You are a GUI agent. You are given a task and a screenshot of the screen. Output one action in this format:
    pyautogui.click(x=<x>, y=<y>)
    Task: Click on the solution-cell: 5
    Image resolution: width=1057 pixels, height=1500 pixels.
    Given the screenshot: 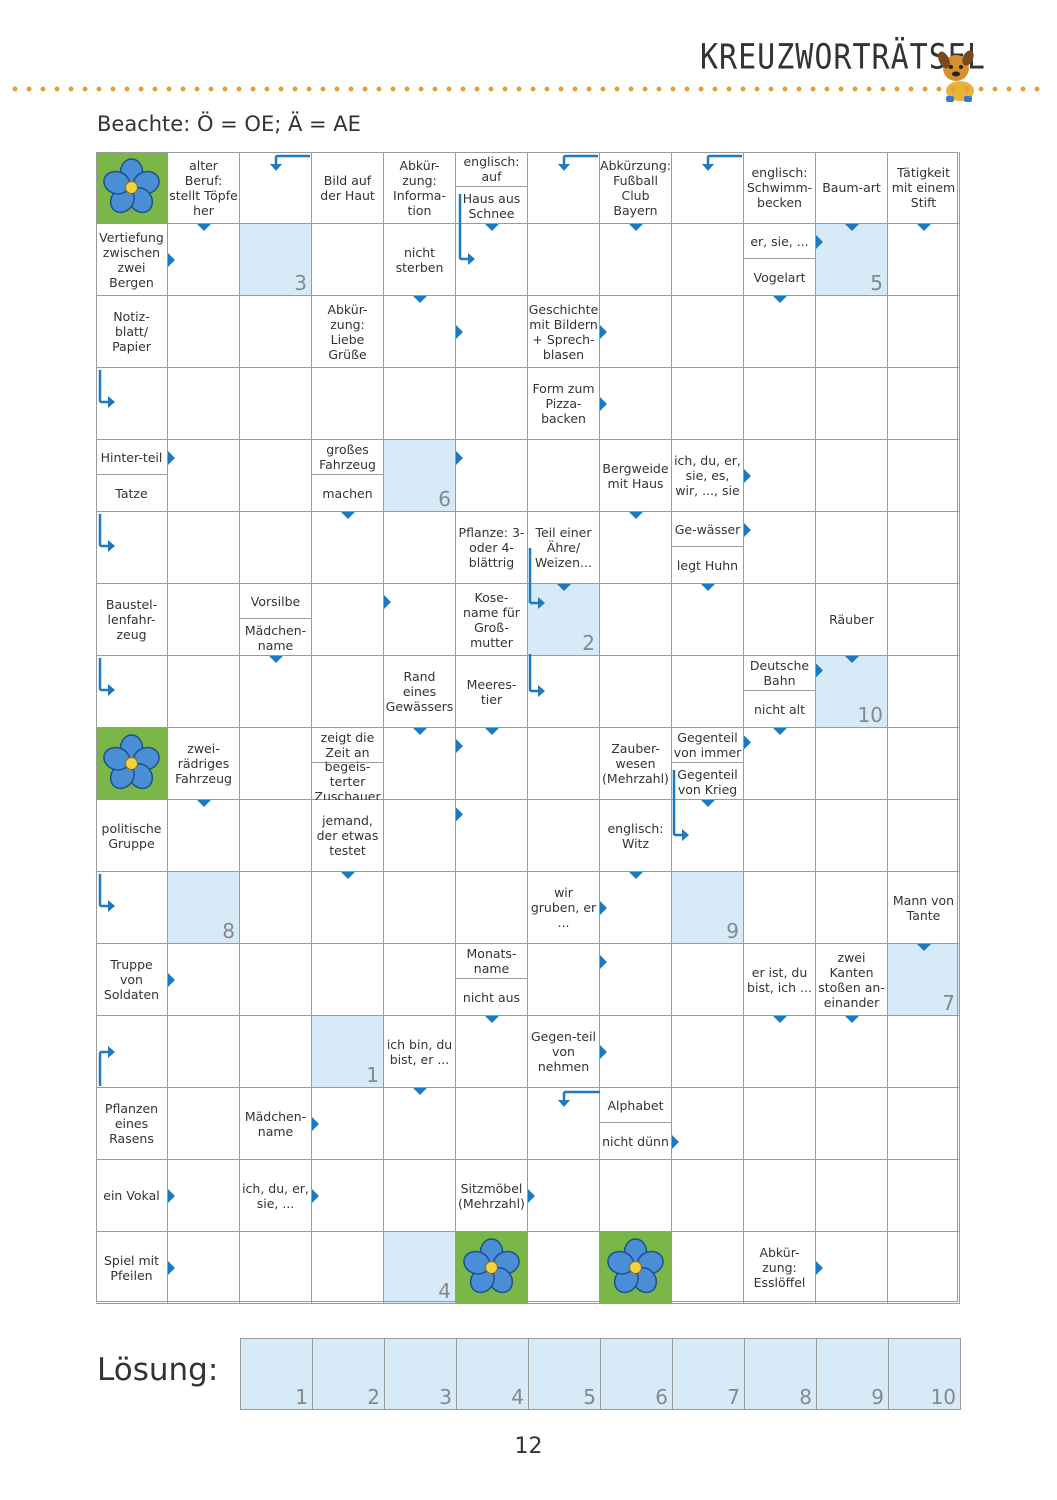 What is the action you would take?
    pyautogui.click(x=851, y=259)
    